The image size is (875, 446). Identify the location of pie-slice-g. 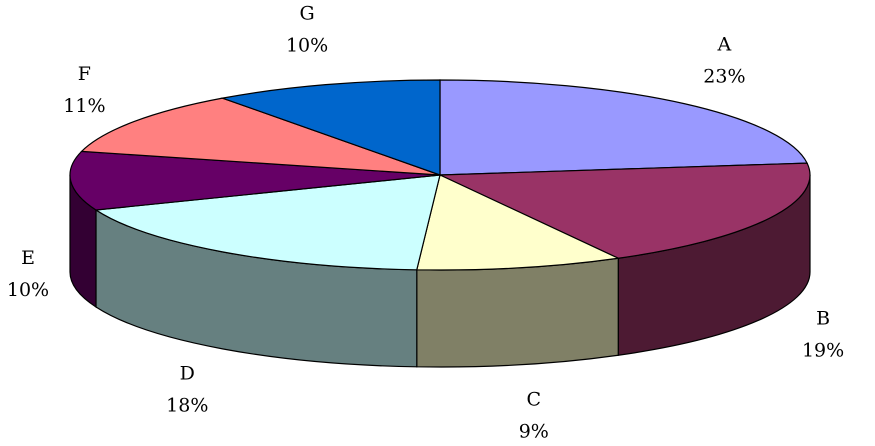
(330, 127).